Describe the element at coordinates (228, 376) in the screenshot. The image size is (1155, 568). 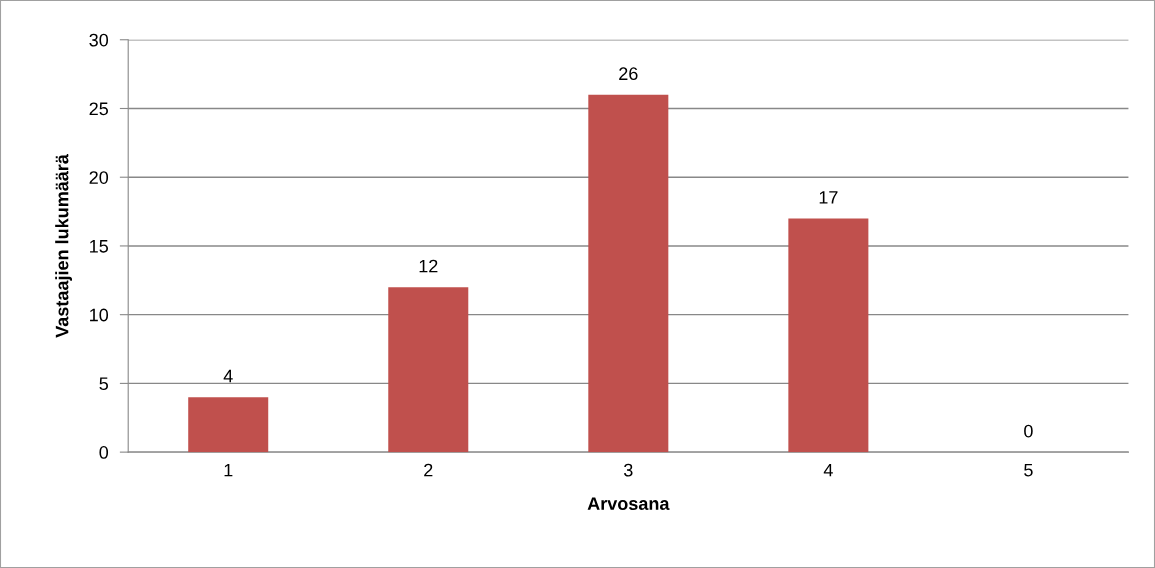
I see `data-label: 4` at that location.